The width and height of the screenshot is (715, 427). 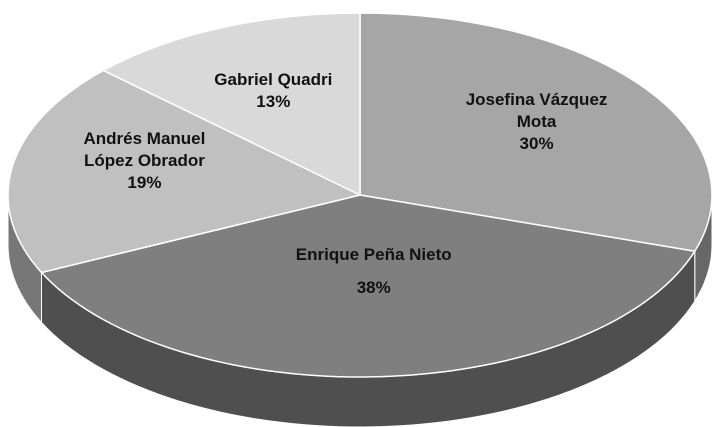 I want to click on slice-label: Andrés Manuel López Obrador, so click(x=144, y=149).